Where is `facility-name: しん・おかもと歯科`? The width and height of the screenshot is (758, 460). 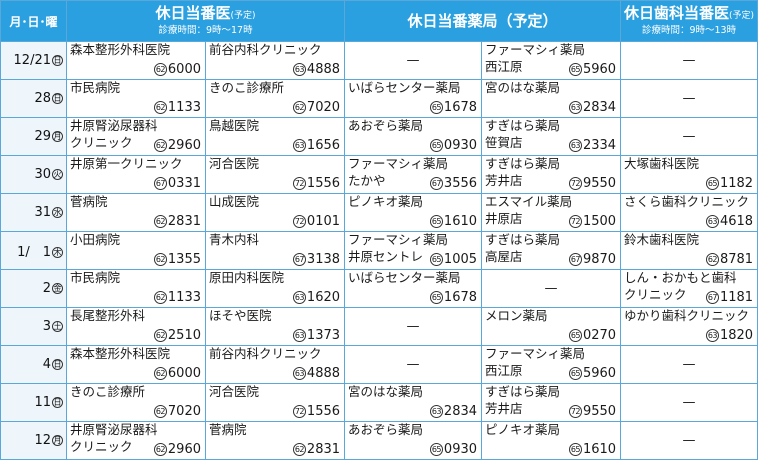 facility-name: しん・おかもと歯科 is located at coordinates (680, 278).